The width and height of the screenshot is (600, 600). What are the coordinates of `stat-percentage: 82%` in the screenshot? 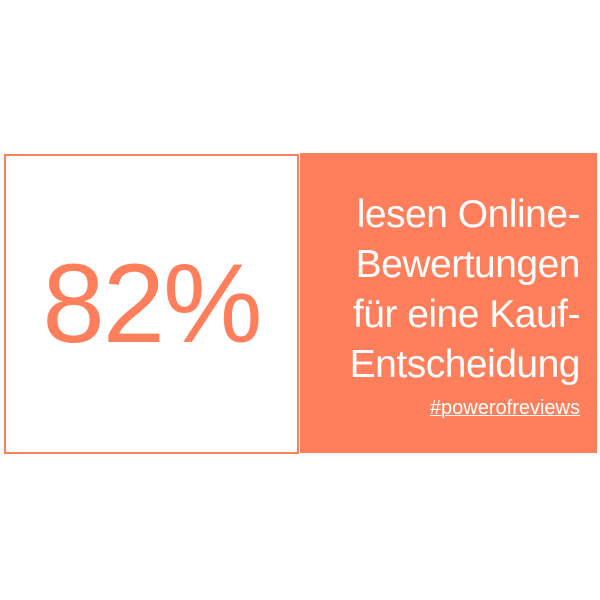 It's located at (152, 303).